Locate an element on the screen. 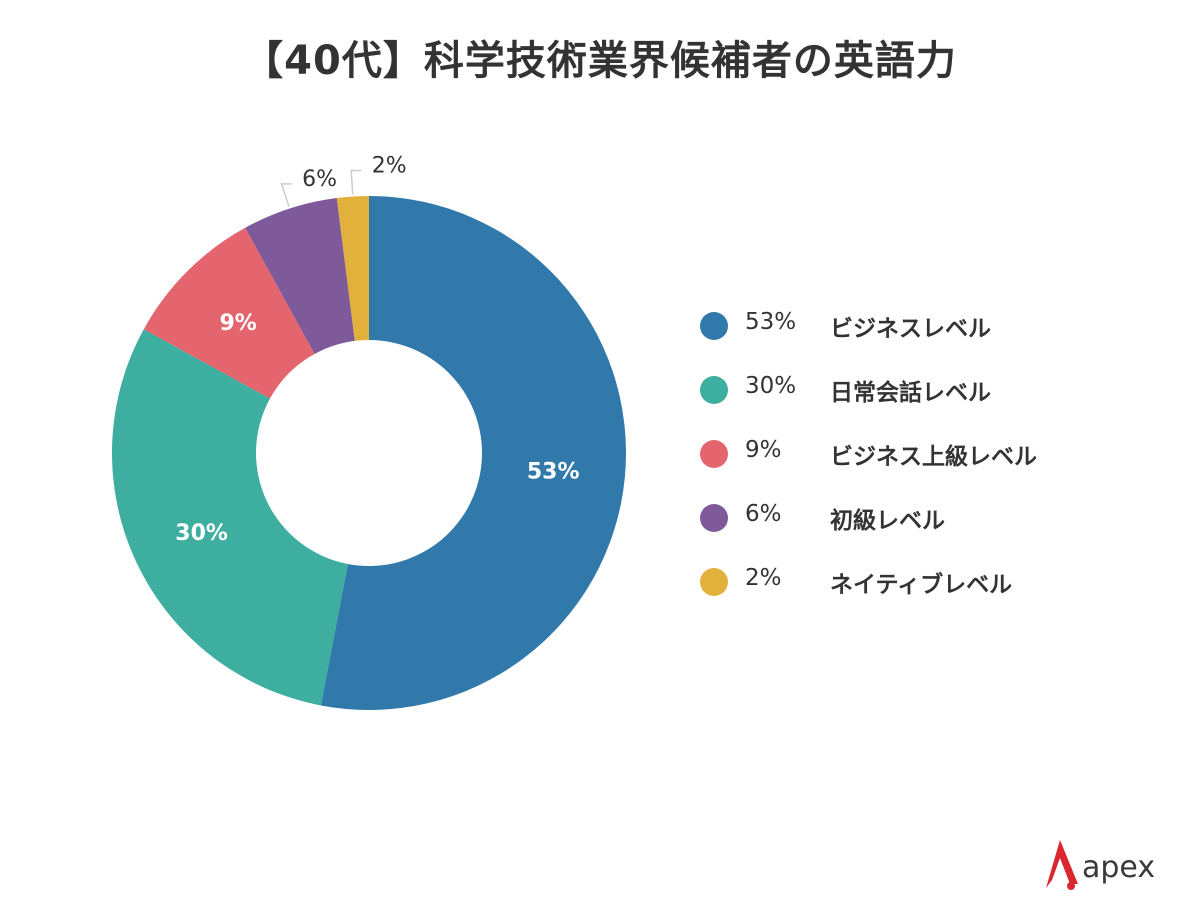 The height and width of the screenshot is (918, 1200). legend-percent: 9% is located at coordinates (763, 450).